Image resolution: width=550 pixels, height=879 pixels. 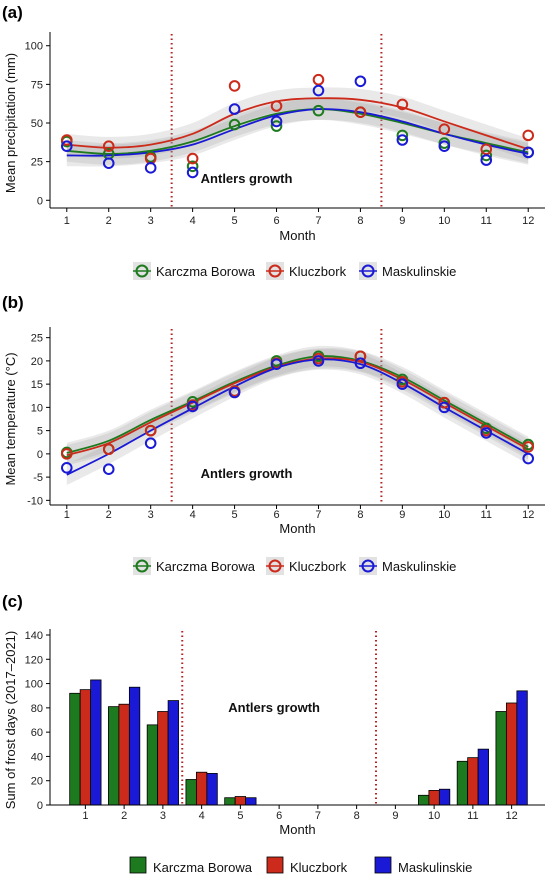 What do you see at coordinates (40, 432) in the screenshot?
I see `y-tick-label: 5` at bounding box center [40, 432].